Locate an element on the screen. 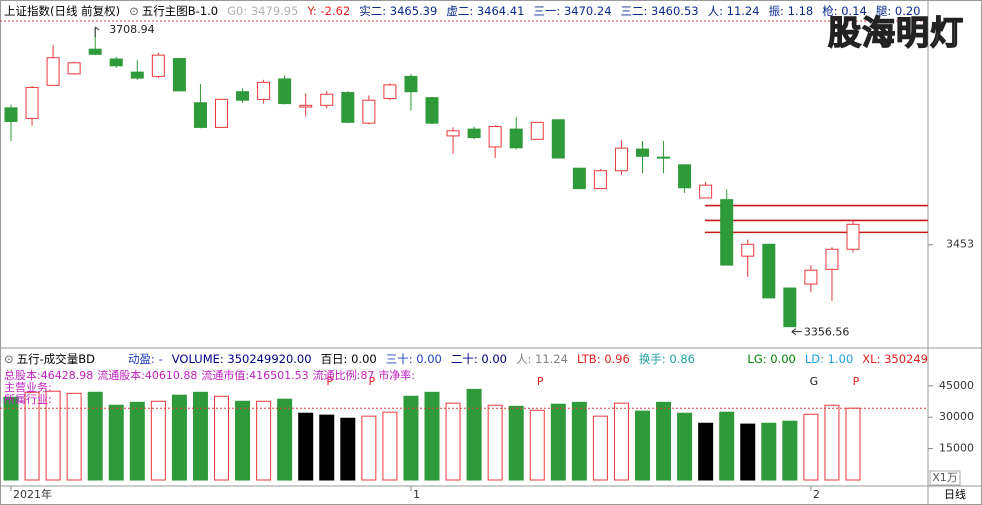 Image resolution: width=982 pixels, height=505 pixels. info-row: 所属行业: is located at coordinates (211, 400).